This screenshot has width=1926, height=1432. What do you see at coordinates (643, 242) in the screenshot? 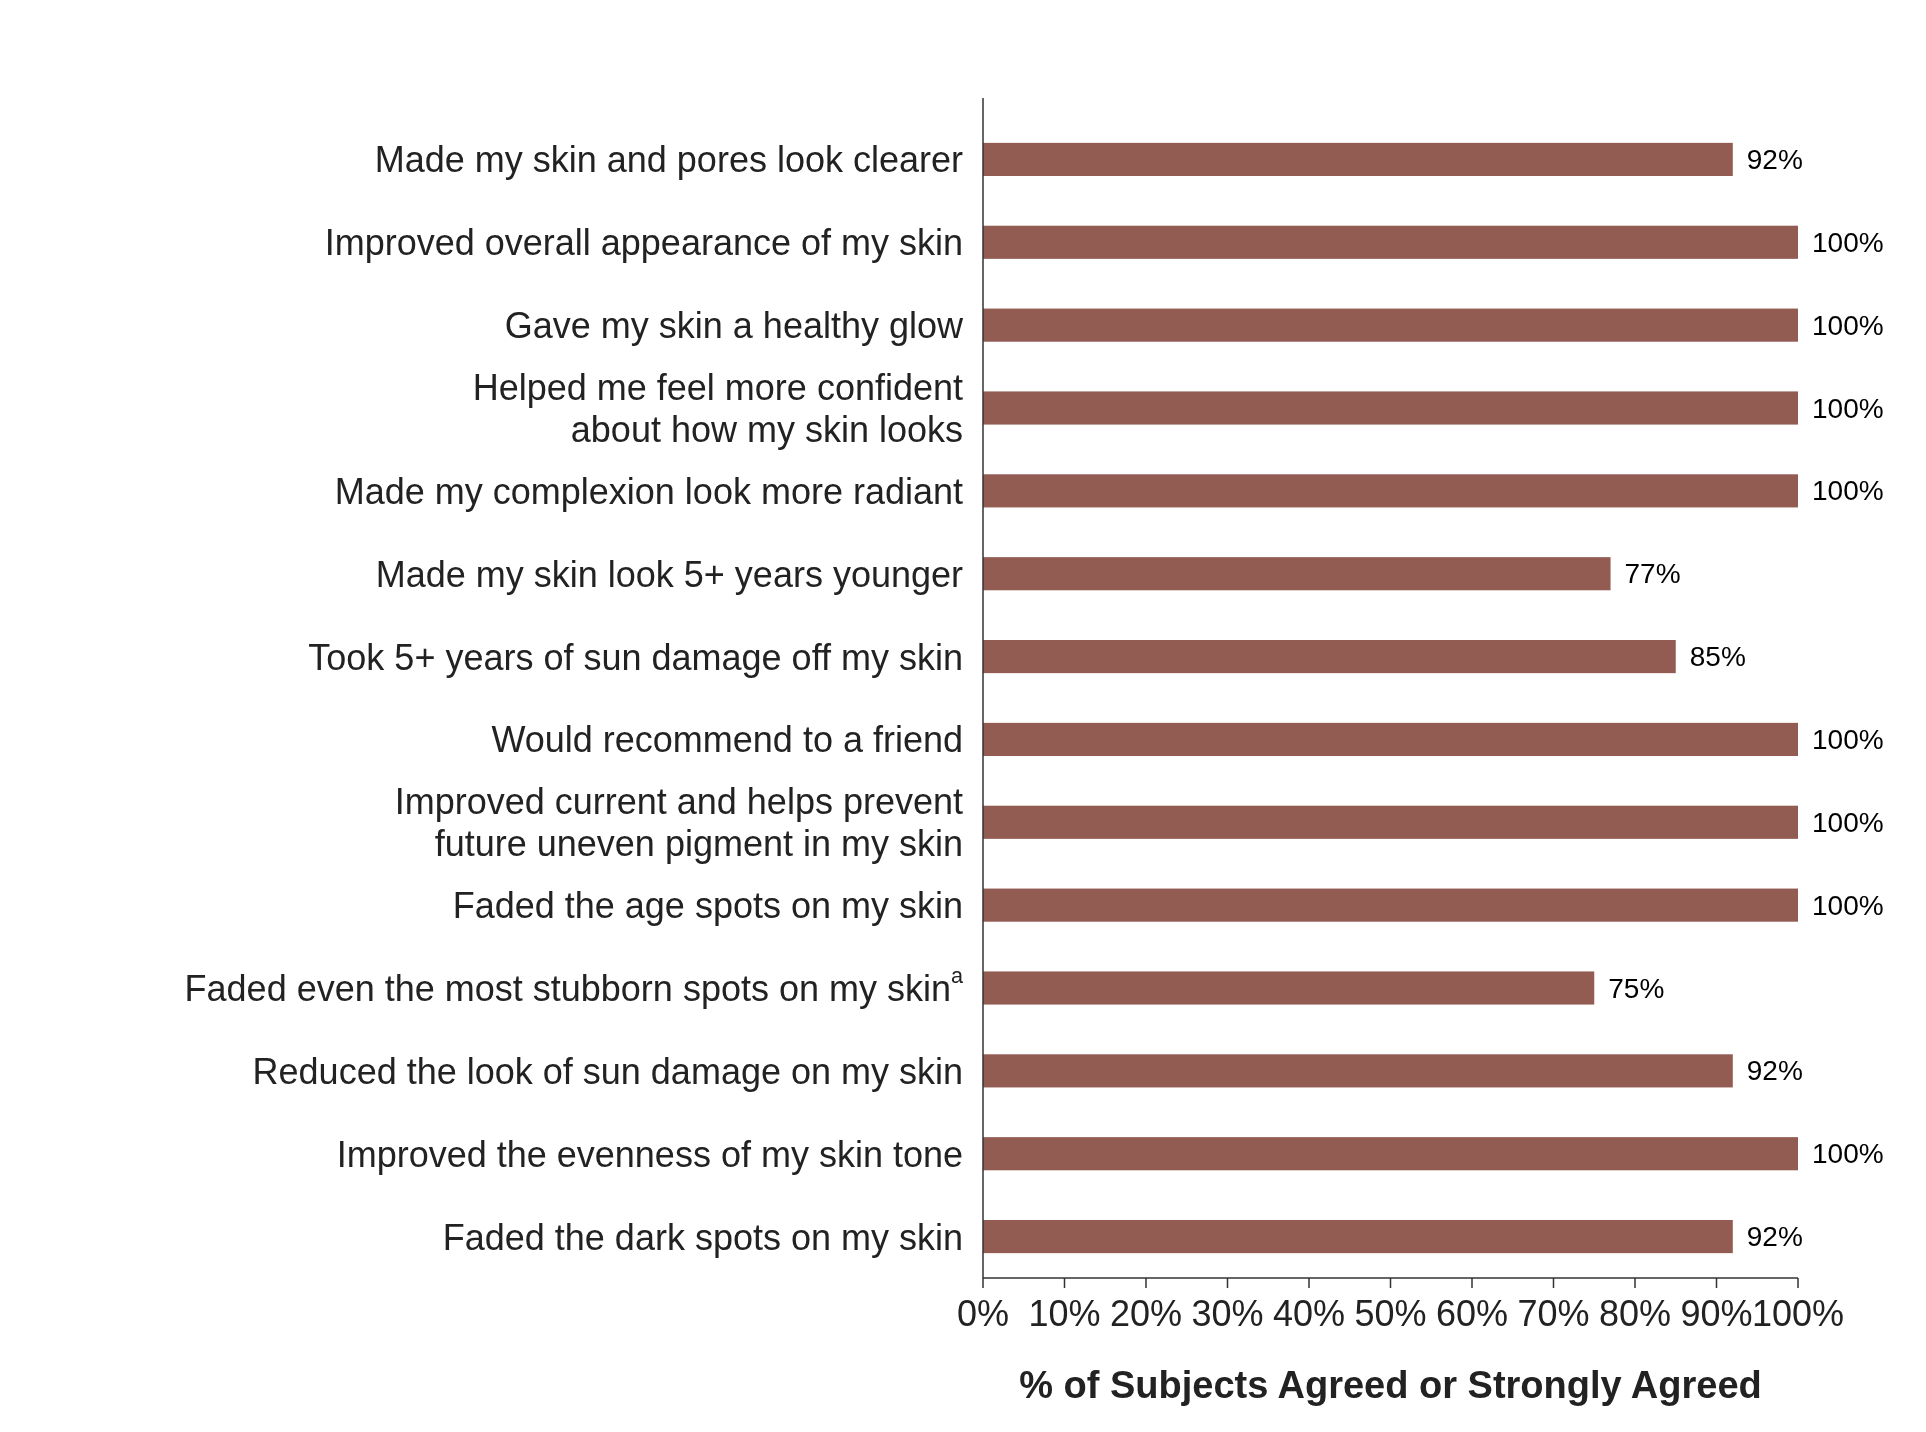
I see `y-tick-label: Improved overall appearance of my skin` at bounding box center [643, 242].